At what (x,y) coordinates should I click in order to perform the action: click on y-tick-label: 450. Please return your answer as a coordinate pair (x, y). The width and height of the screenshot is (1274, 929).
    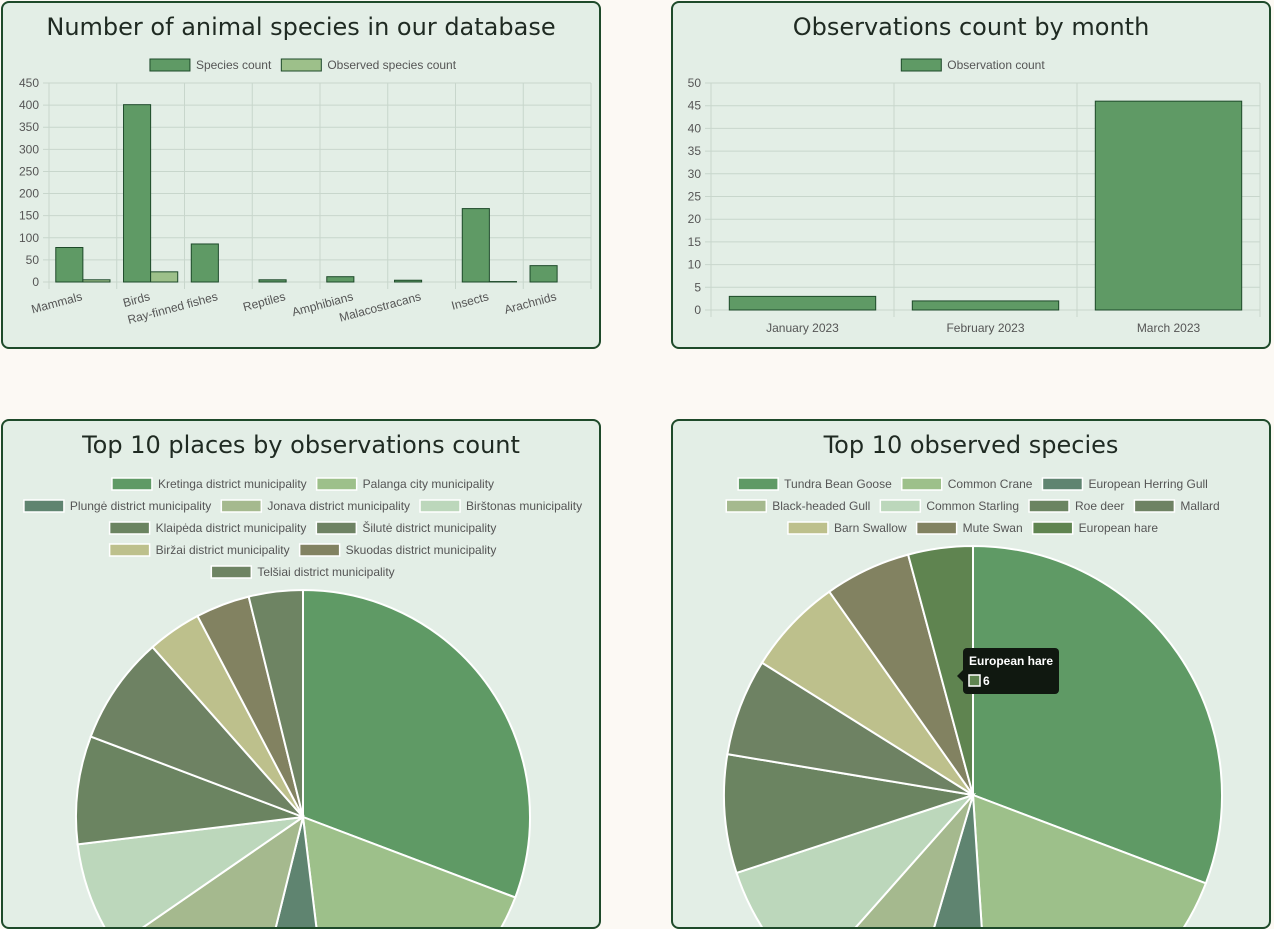
    Looking at the image, I should click on (29, 83).